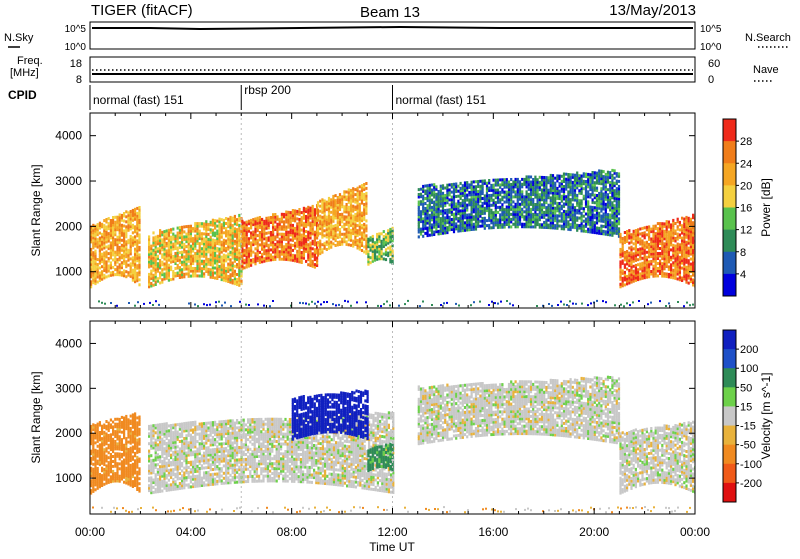 Image resolution: width=800 pixels, height=559 pixels. Describe the element at coordinates (749, 350) in the screenshot. I see `vel-colorbar-tick-label: 200` at that location.